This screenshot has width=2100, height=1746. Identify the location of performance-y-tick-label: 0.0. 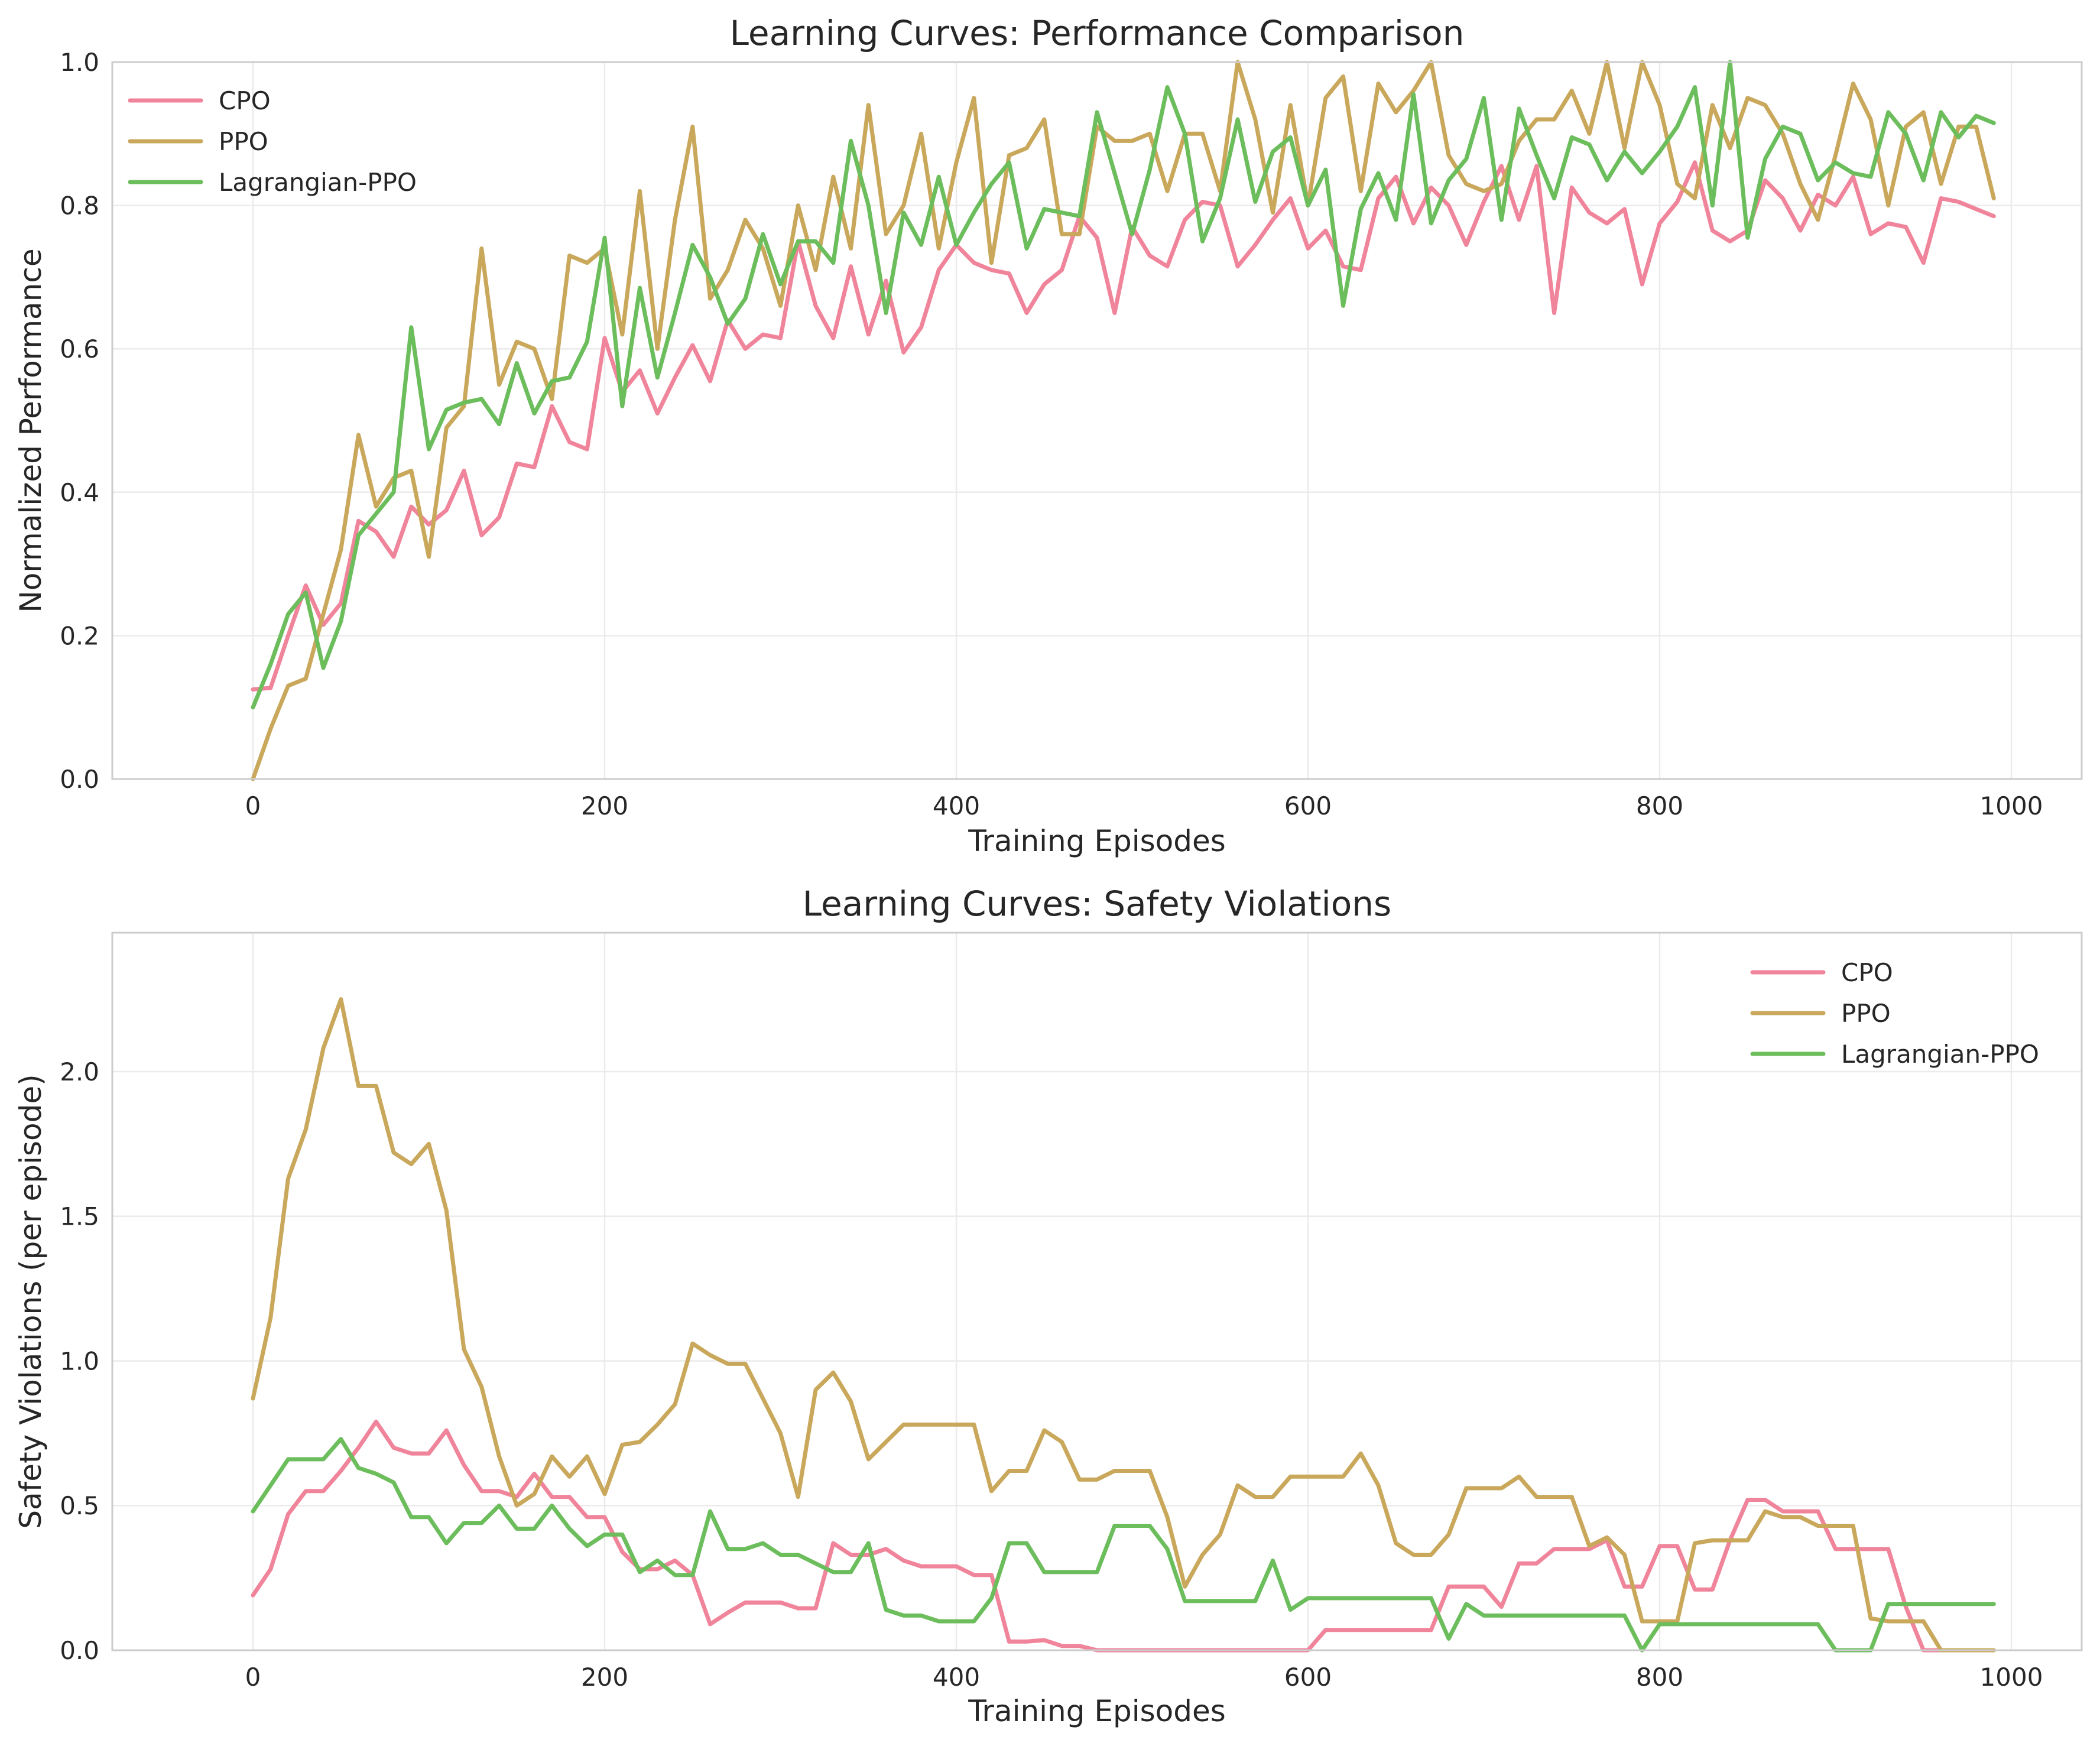
(79, 779).